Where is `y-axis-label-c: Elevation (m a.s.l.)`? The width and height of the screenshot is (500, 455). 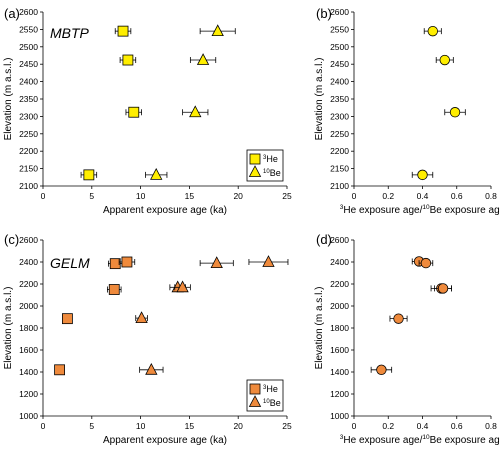 y-axis-label-c: Elevation (m a.s.l.) is located at coordinates (8, 328).